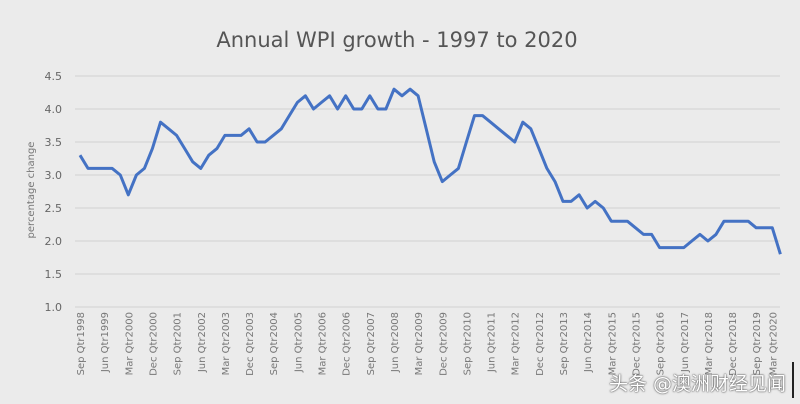 The image size is (800, 404). Describe the element at coordinates (178, 343) in the screenshot. I see `x-tick-label: Sep Qtr2001` at that location.